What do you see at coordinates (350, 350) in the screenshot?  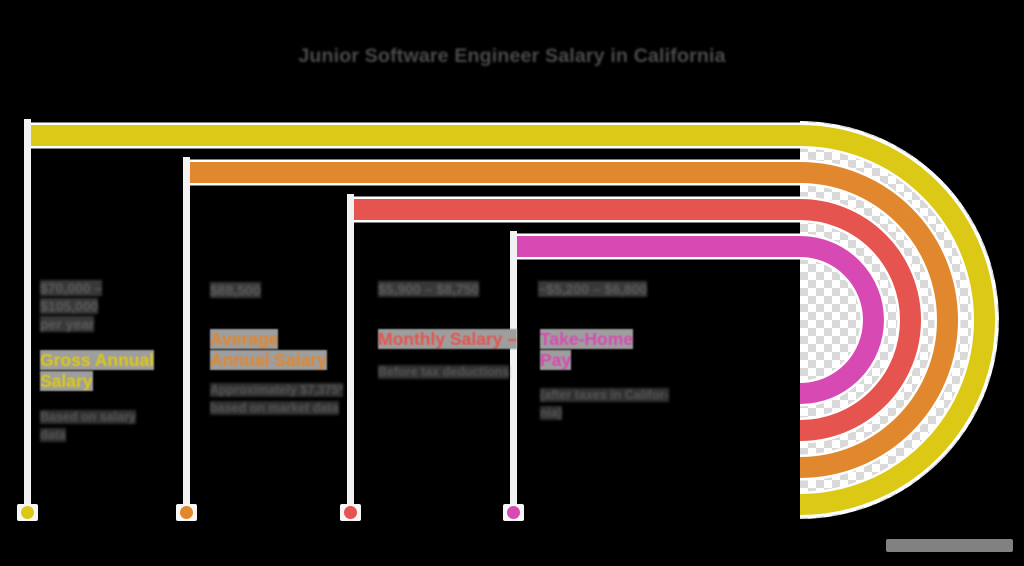 I see `leader-line-monthly` at bounding box center [350, 350].